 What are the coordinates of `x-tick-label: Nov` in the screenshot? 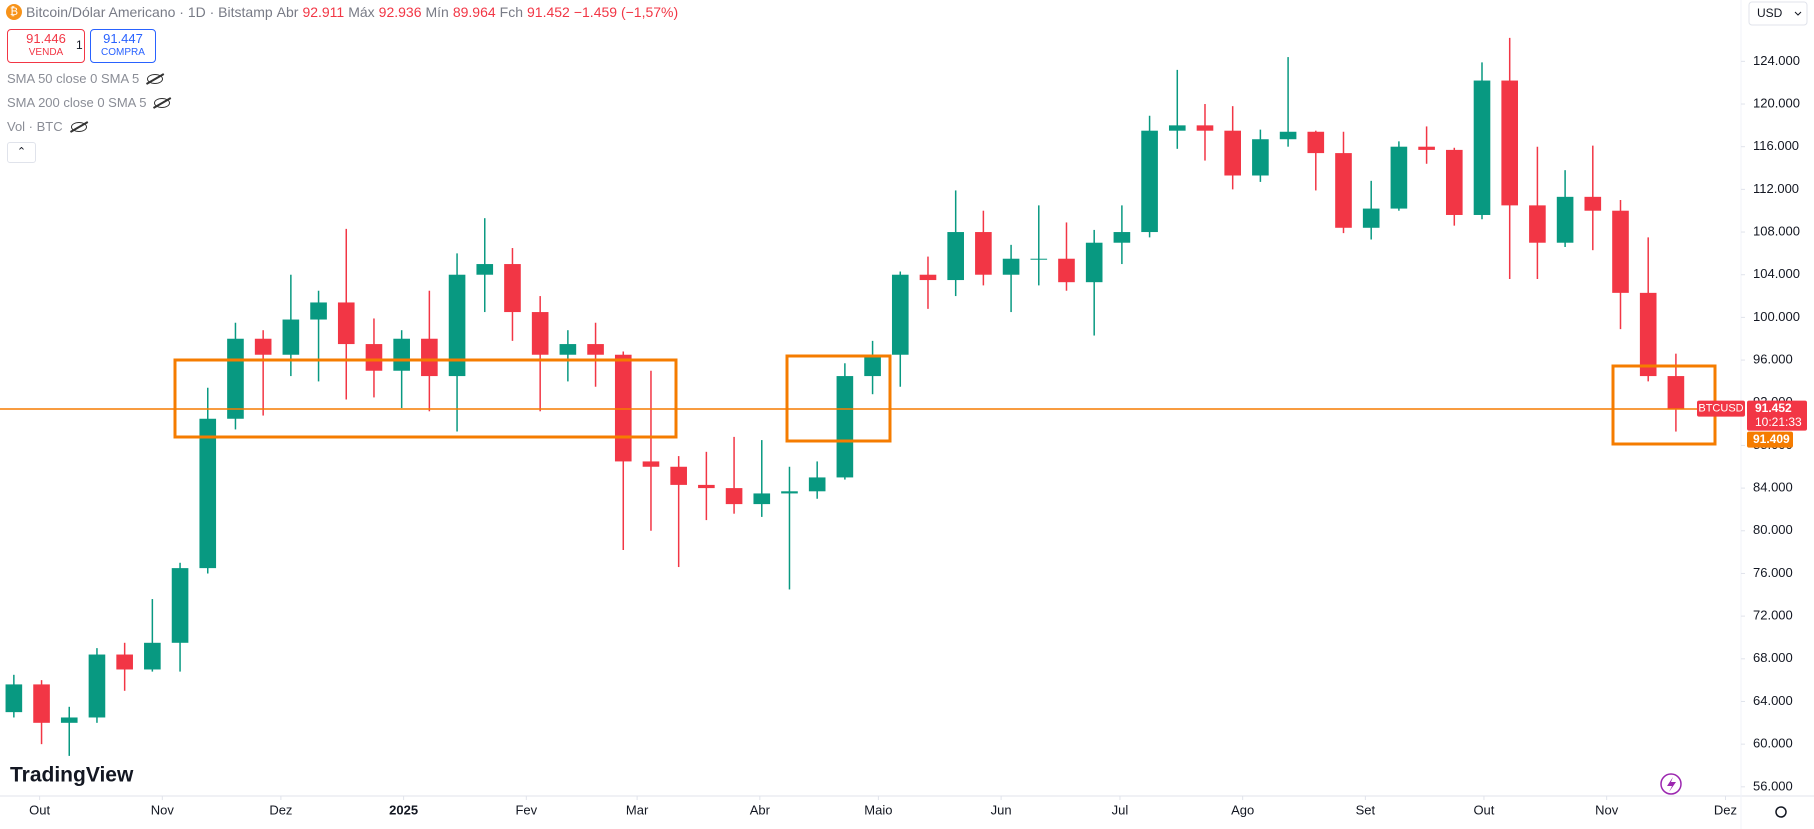 It's located at (1607, 809).